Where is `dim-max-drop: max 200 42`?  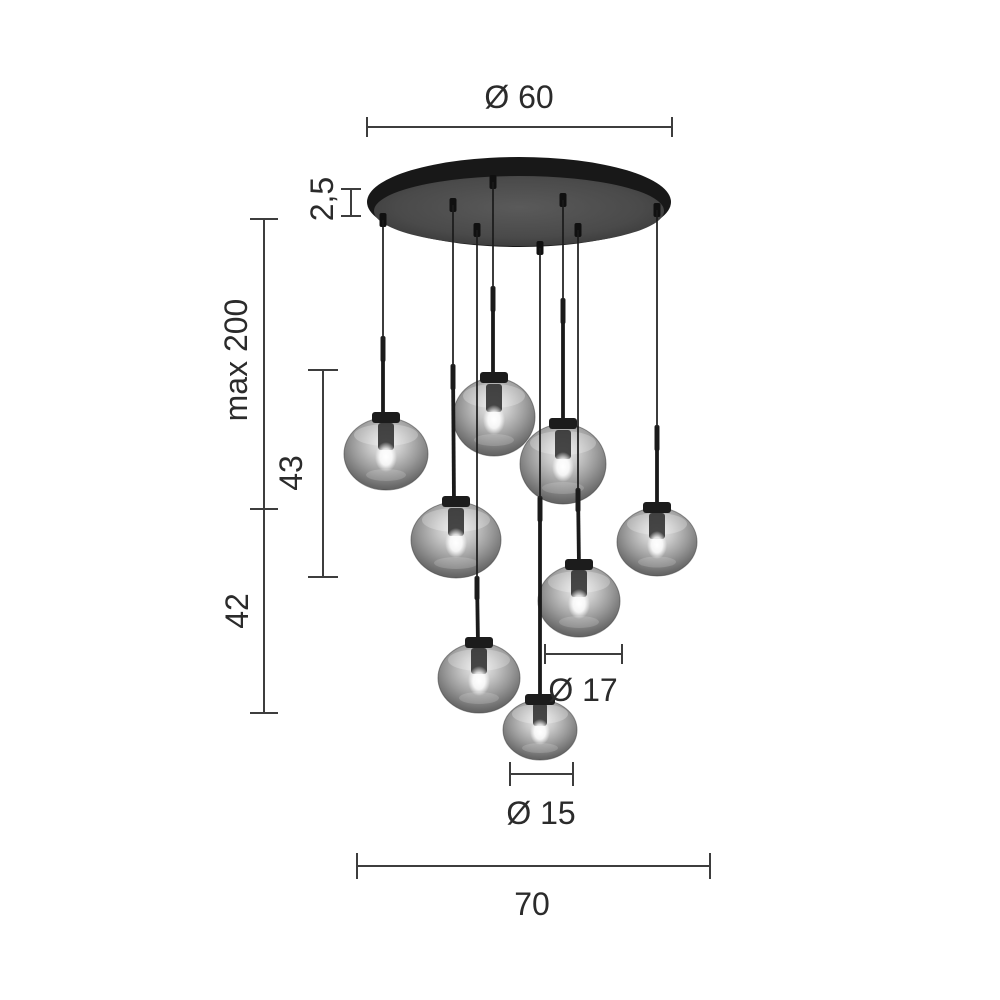 dim-max-drop: max 200 42 is located at coordinates (248, 466).